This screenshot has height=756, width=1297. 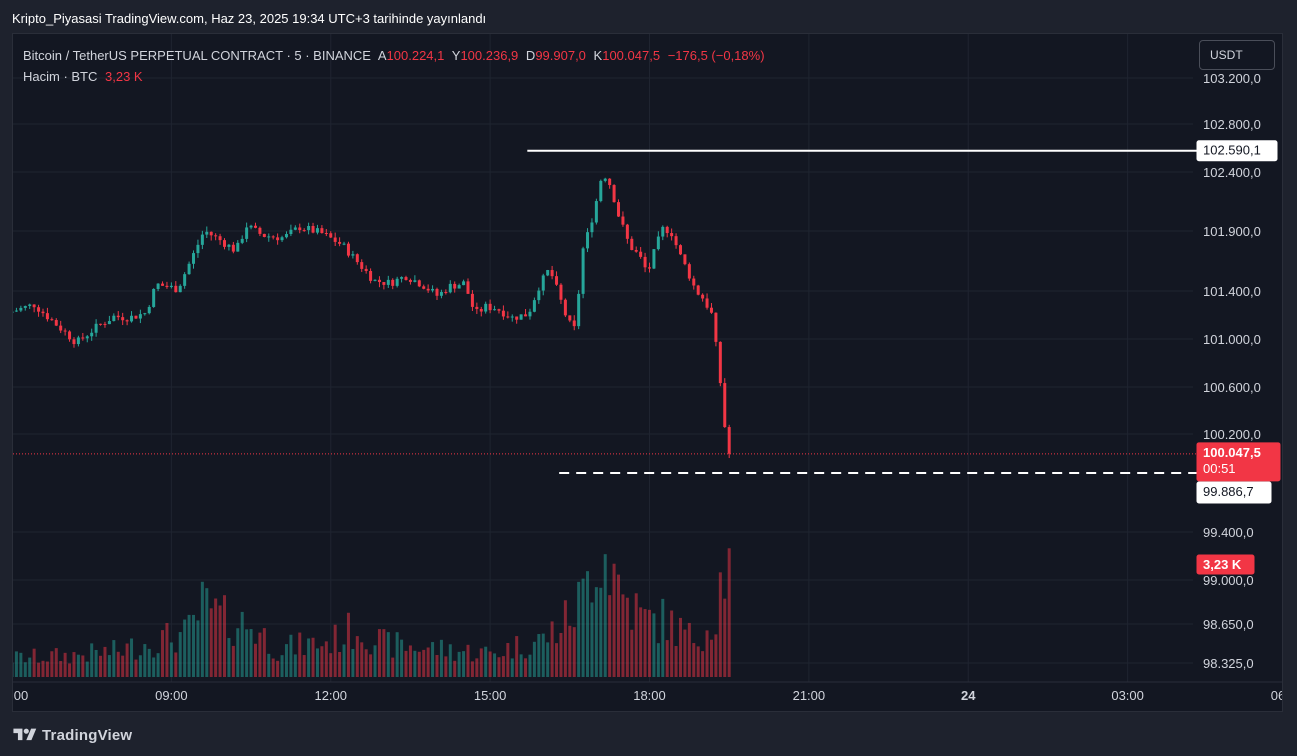 I want to click on legend-volume-value: 3,23 K, so click(x=124, y=76).